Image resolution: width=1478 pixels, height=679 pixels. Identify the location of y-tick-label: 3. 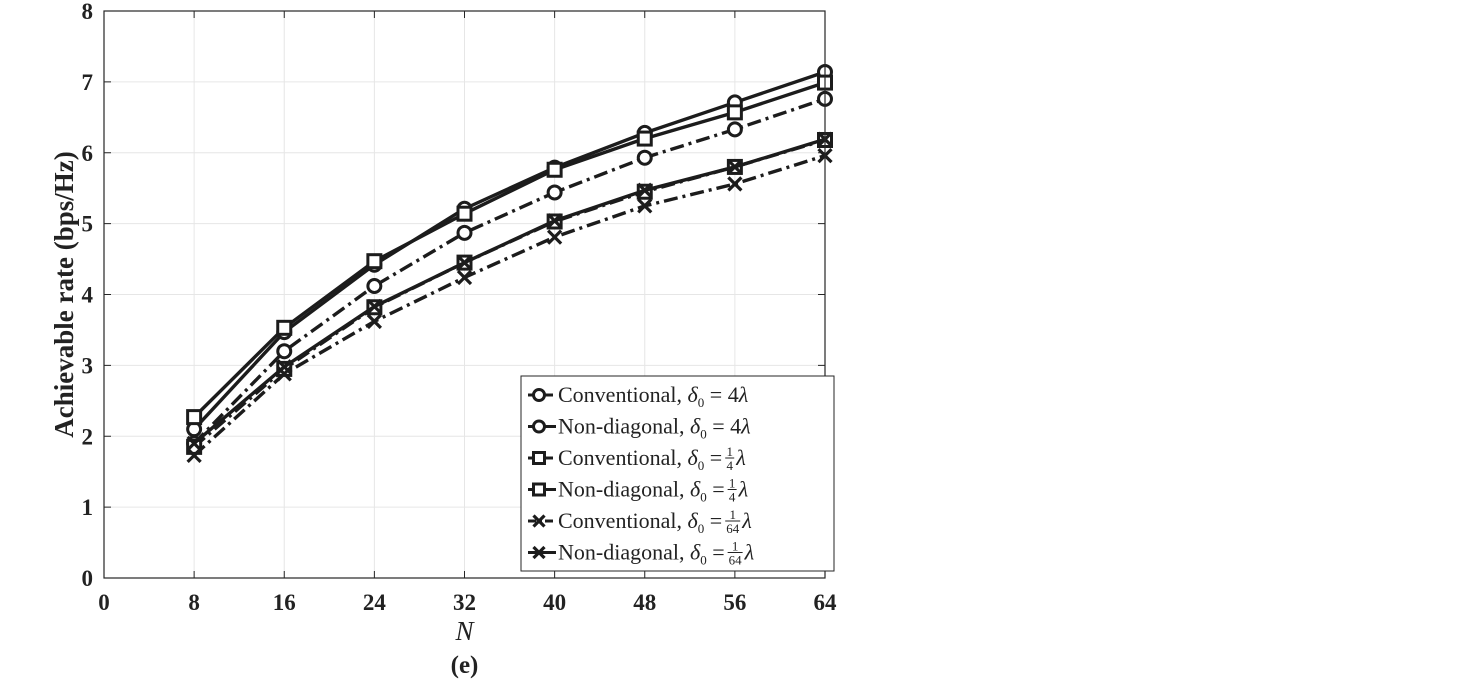
(88, 365).